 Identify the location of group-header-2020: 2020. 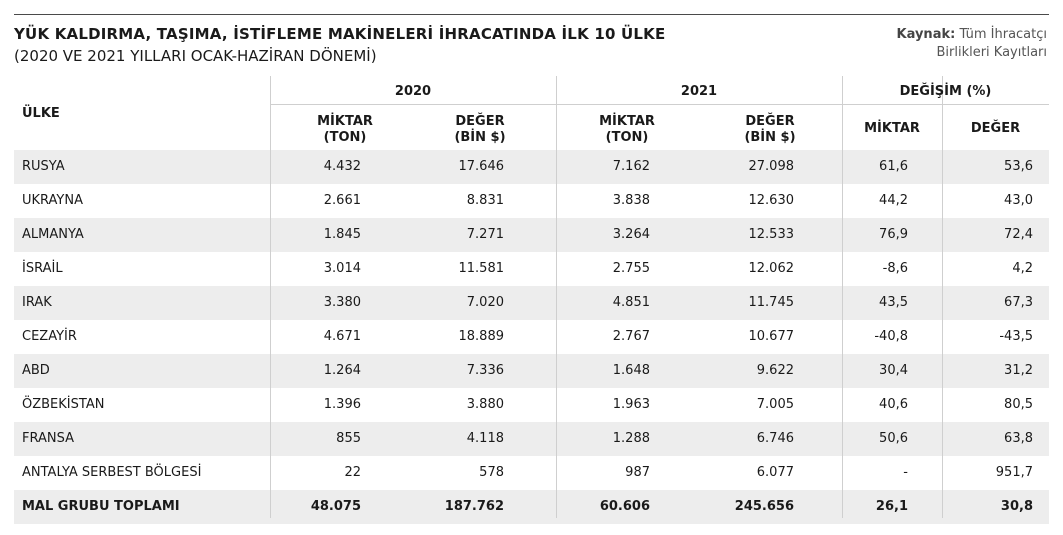
(413, 91).